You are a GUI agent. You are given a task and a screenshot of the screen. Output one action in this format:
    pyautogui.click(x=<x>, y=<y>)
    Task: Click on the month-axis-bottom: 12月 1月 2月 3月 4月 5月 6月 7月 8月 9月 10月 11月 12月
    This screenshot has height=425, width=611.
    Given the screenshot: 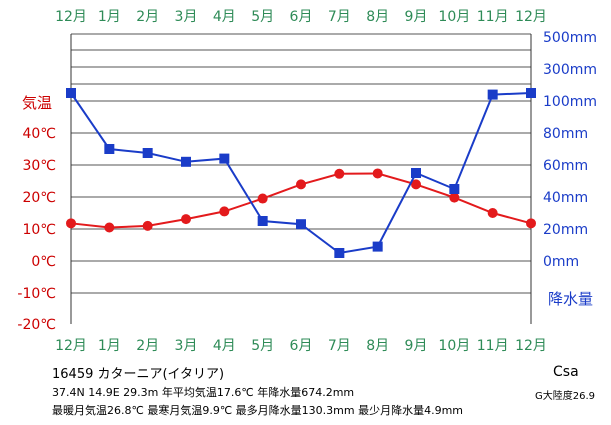 What is the action you would take?
    pyautogui.click(x=301, y=346)
    